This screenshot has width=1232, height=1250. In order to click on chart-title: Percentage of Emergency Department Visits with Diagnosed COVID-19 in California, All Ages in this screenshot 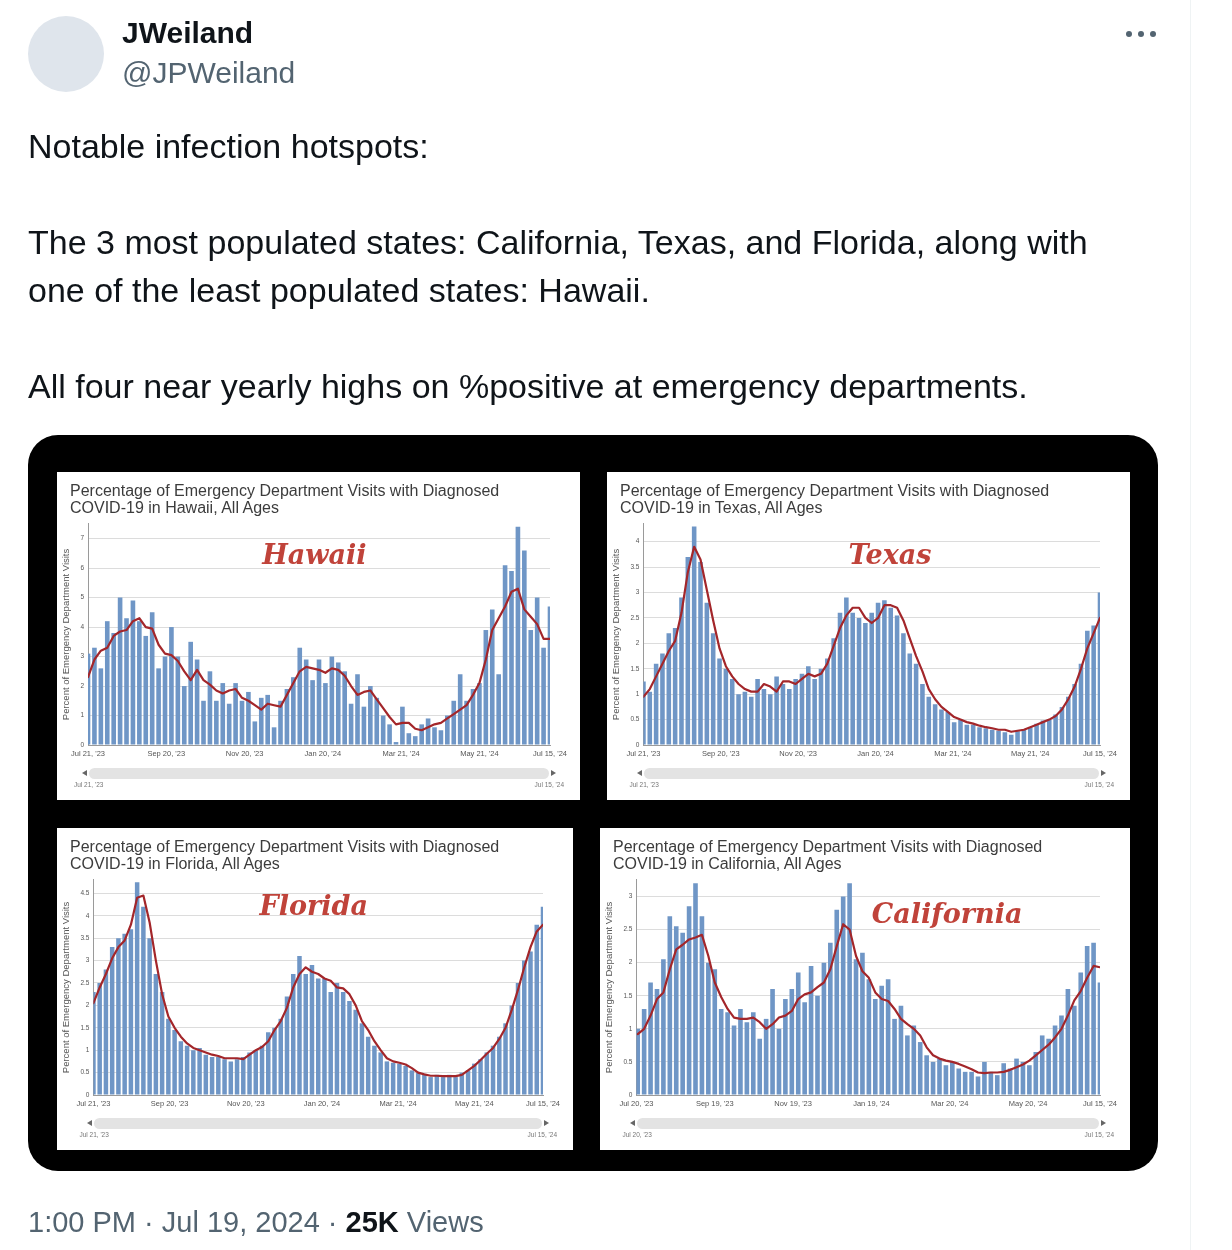, I will do `click(828, 855)`.